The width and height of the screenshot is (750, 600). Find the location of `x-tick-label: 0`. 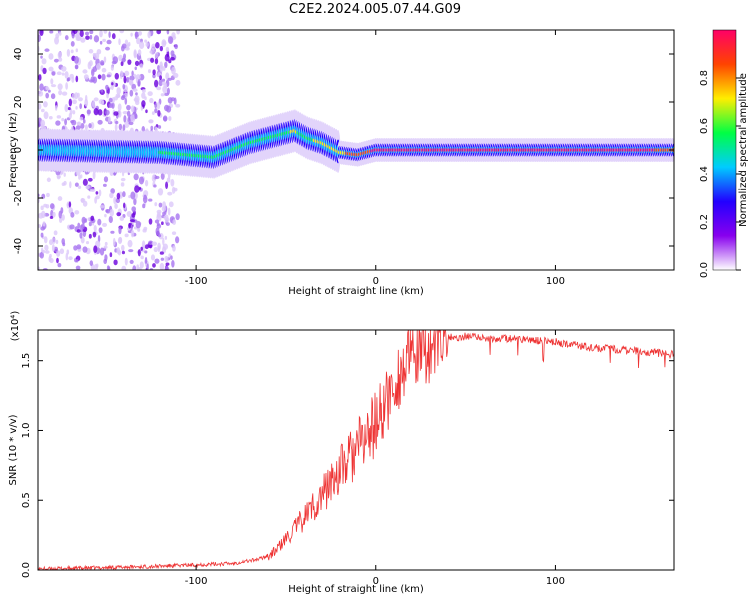

x-tick-label: 0 is located at coordinates (376, 581).